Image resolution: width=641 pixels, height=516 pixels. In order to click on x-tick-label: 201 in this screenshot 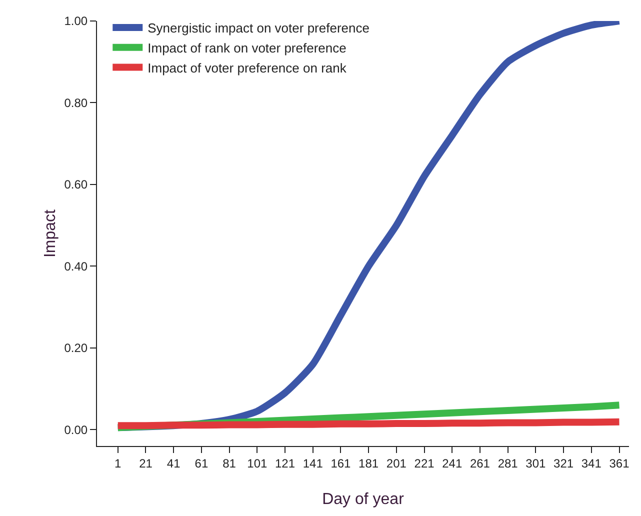, I will do `click(396, 463)`.